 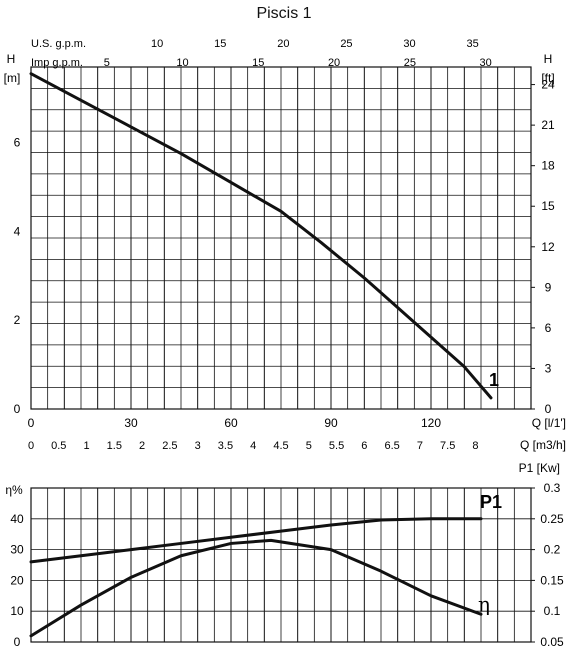 What do you see at coordinates (114, 446) in the screenshot?
I see `bottom-m3h-tick-label: 1.5` at bounding box center [114, 446].